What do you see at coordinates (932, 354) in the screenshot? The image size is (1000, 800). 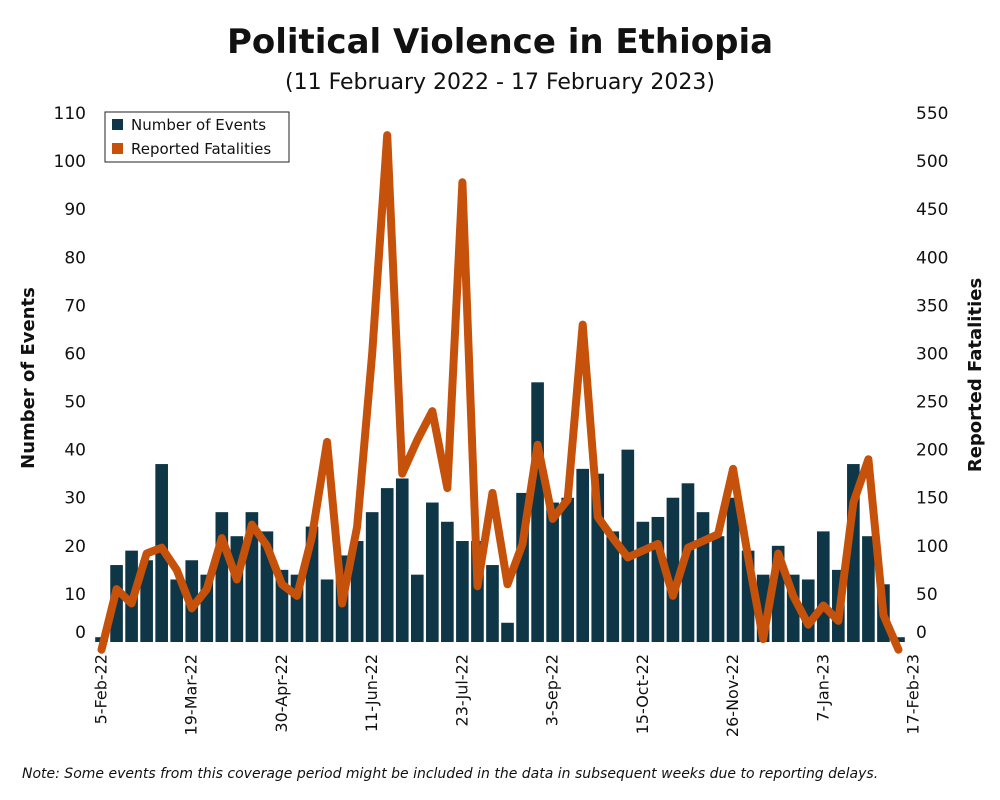 I see `y-tick-right: 300` at bounding box center [932, 354].